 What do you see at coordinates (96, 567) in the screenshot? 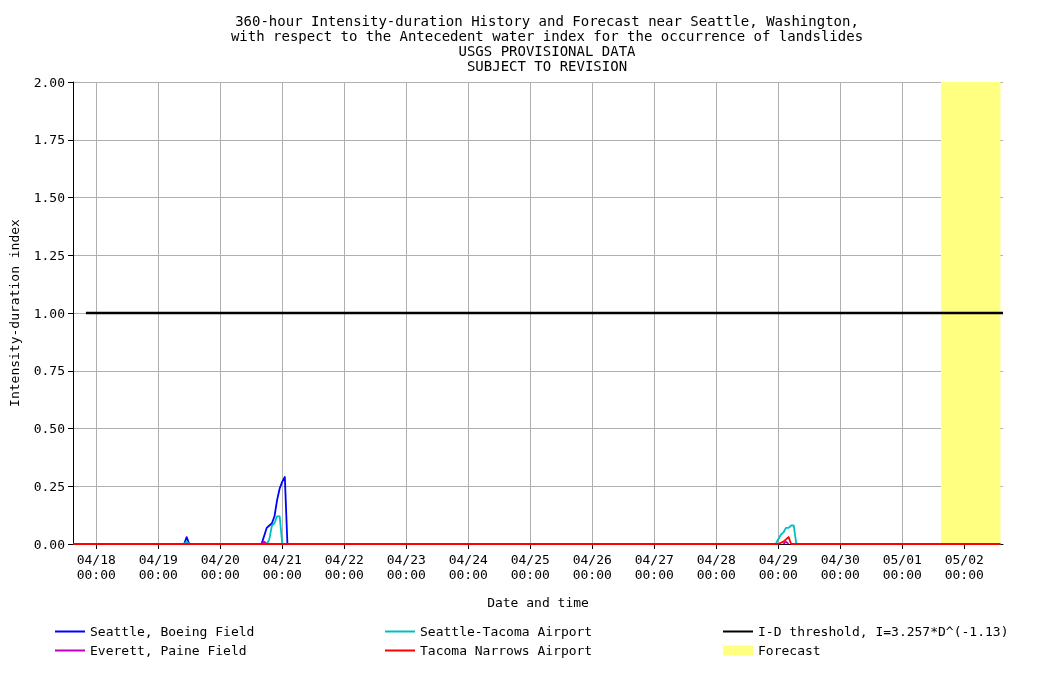
I see `x-tick-label: 04/18 00:00` at bounding box center [96, 567].